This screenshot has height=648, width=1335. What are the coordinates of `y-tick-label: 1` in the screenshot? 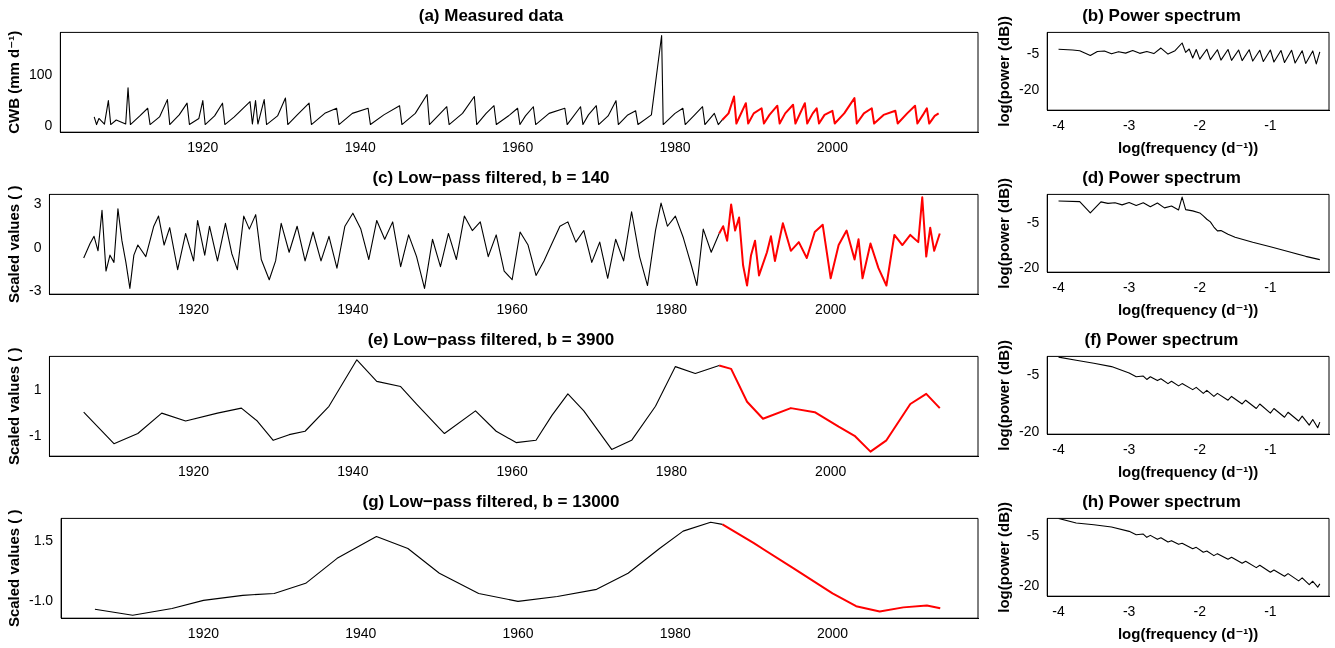 It's located at (37, 389).